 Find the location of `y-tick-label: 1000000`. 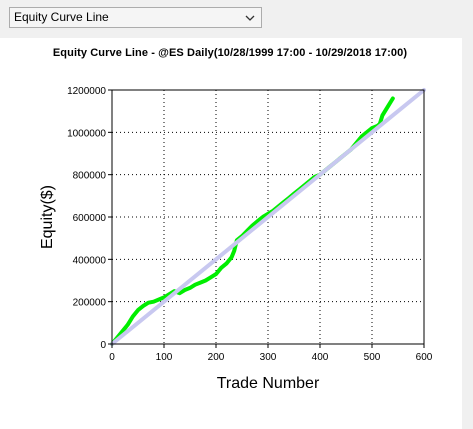

y-tick-label: 1000000 is located at coordinates (86, 133).